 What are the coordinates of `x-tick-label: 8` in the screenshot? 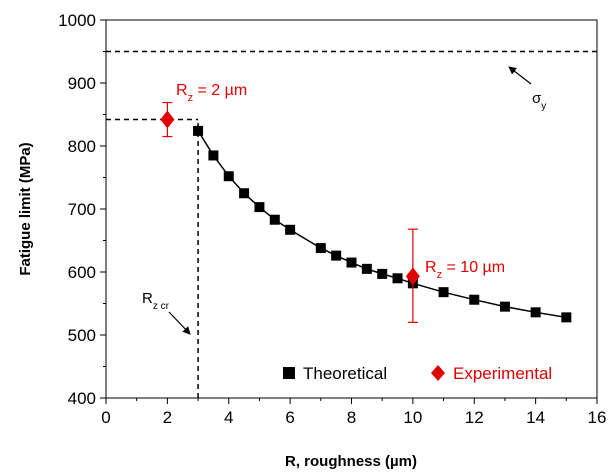 It's located at (351, 417).